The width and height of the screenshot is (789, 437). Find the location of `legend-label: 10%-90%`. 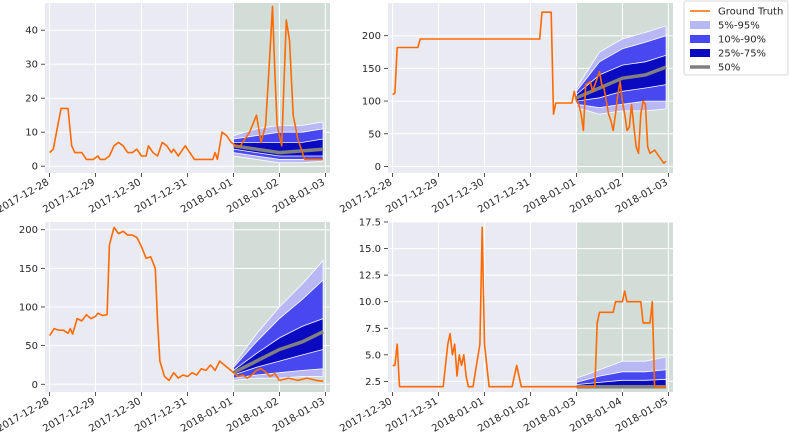

legend-label: 10%-90% is located at coordinates (742, 40).